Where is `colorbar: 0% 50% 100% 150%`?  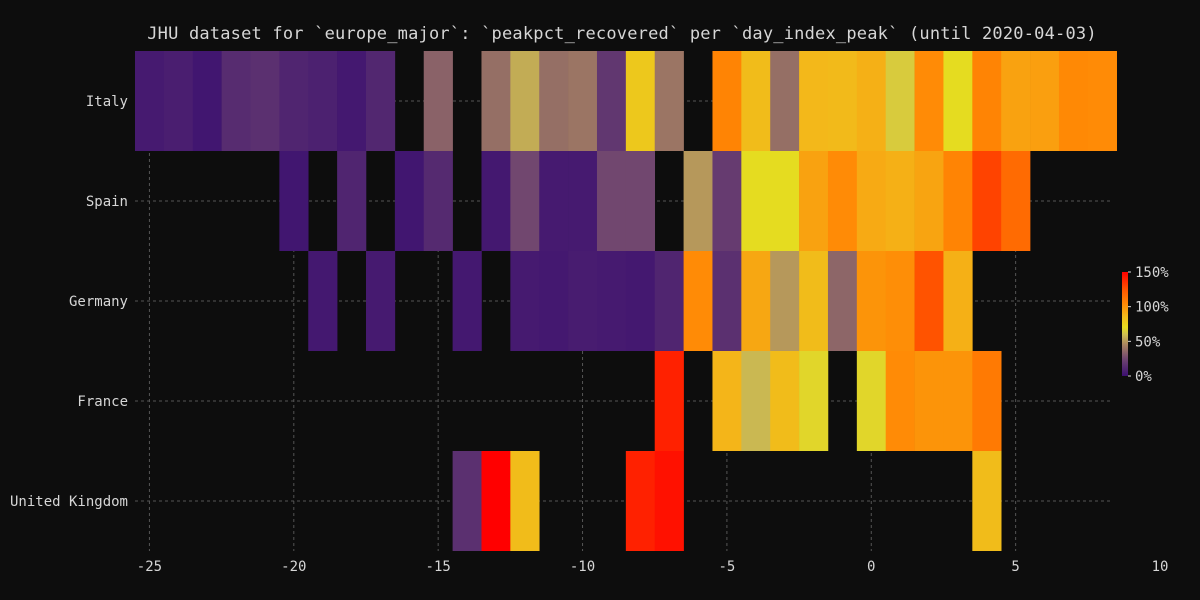
colorbar: 0% 50% 100% 150% is located at coordinates (1145, 325).